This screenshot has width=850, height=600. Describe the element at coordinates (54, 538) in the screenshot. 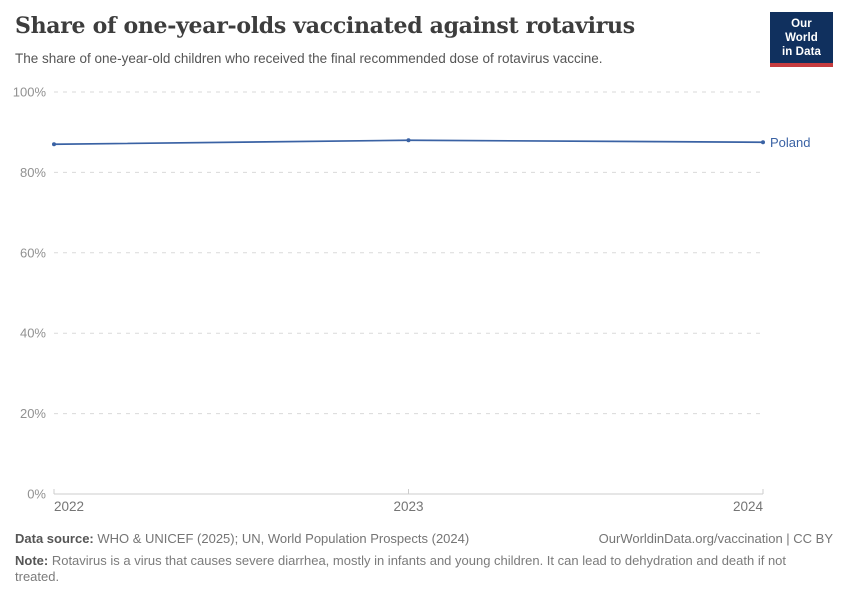

I see `data-source-label: Data source:` at that location.